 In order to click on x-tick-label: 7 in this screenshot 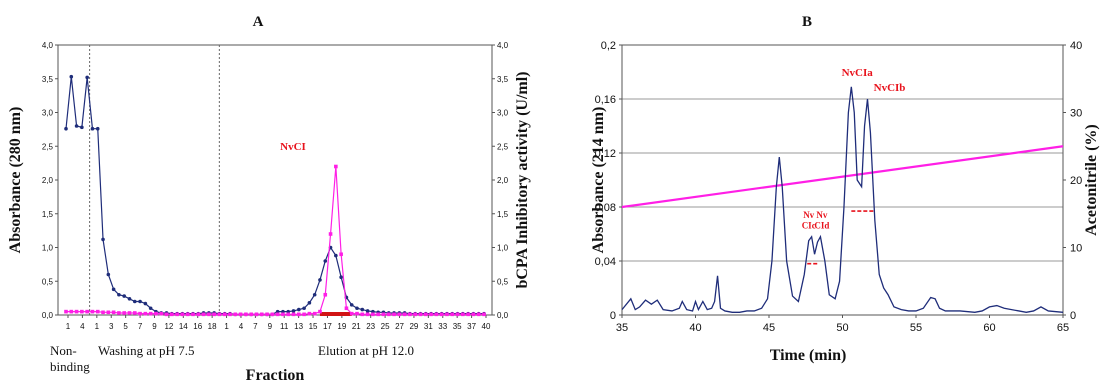, I will do `click(255, 326)`.